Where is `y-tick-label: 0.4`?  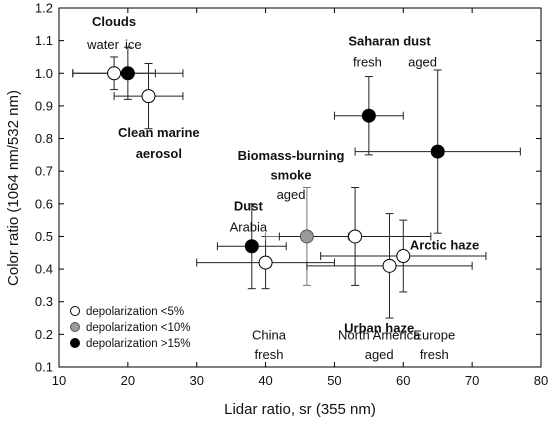 y-tick-label: 0.4 is located at coordinates (44, 269).